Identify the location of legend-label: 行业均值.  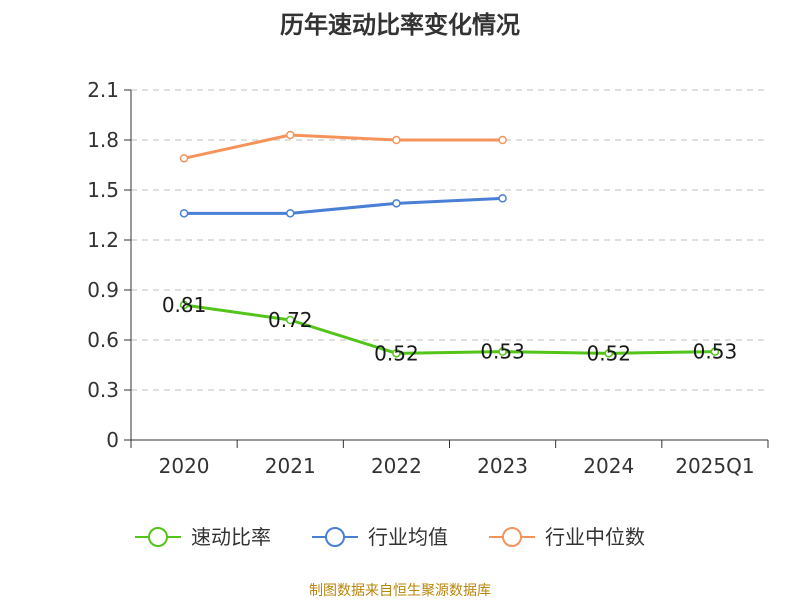
(408, 537).